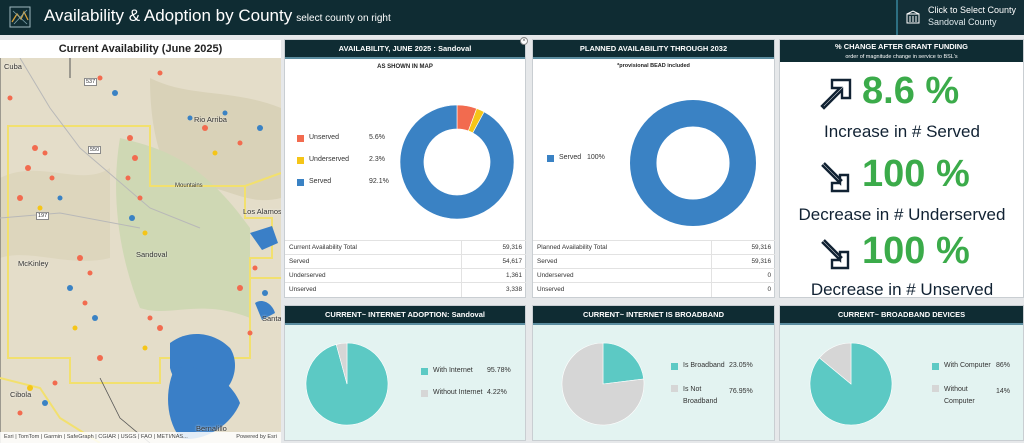 Image resolution: width=1024 pixels, height=443 pixels. I want to click on unserved-change-value: 100 %, so click(916, 251).